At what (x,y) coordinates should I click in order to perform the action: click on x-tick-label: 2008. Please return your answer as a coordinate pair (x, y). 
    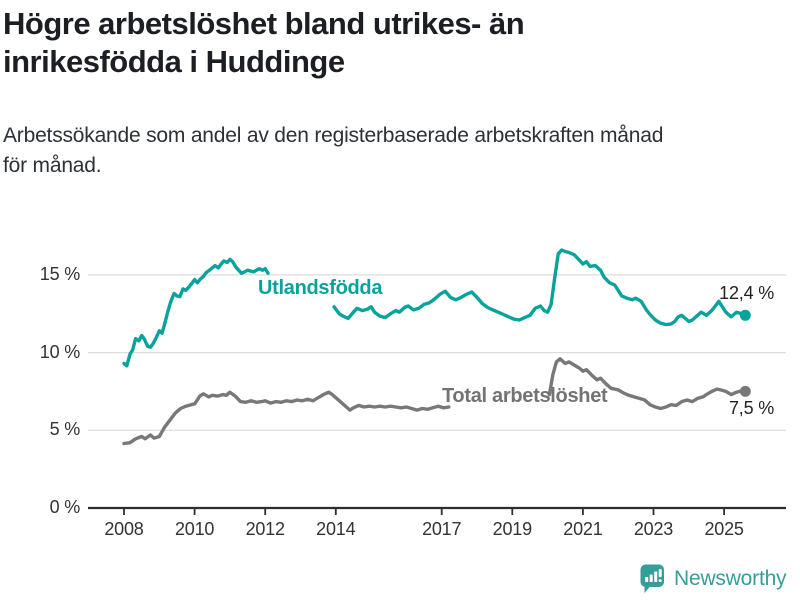
    Looking at the image, I should click on (124, 529).